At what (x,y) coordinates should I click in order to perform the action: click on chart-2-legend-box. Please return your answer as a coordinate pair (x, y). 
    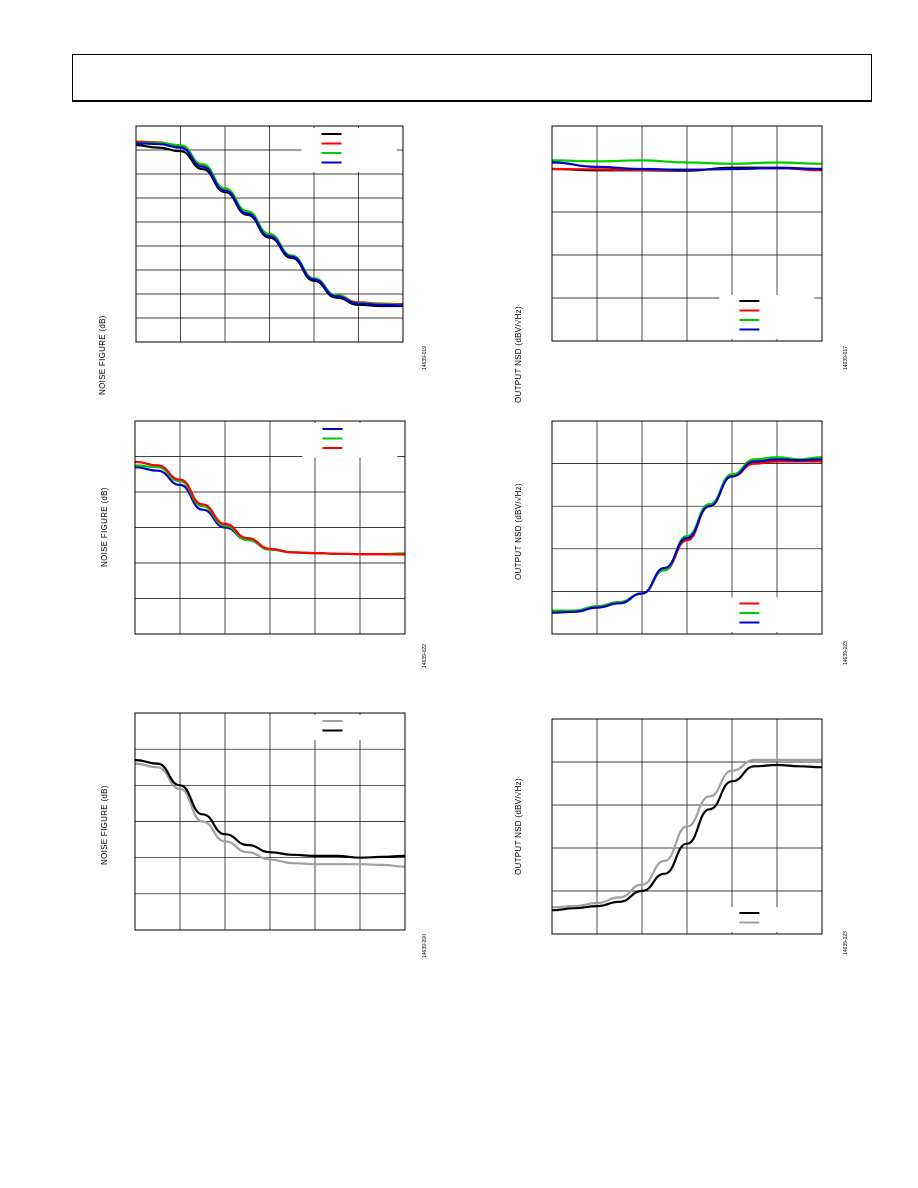
    Looking at the image, I should click on (767, 317).